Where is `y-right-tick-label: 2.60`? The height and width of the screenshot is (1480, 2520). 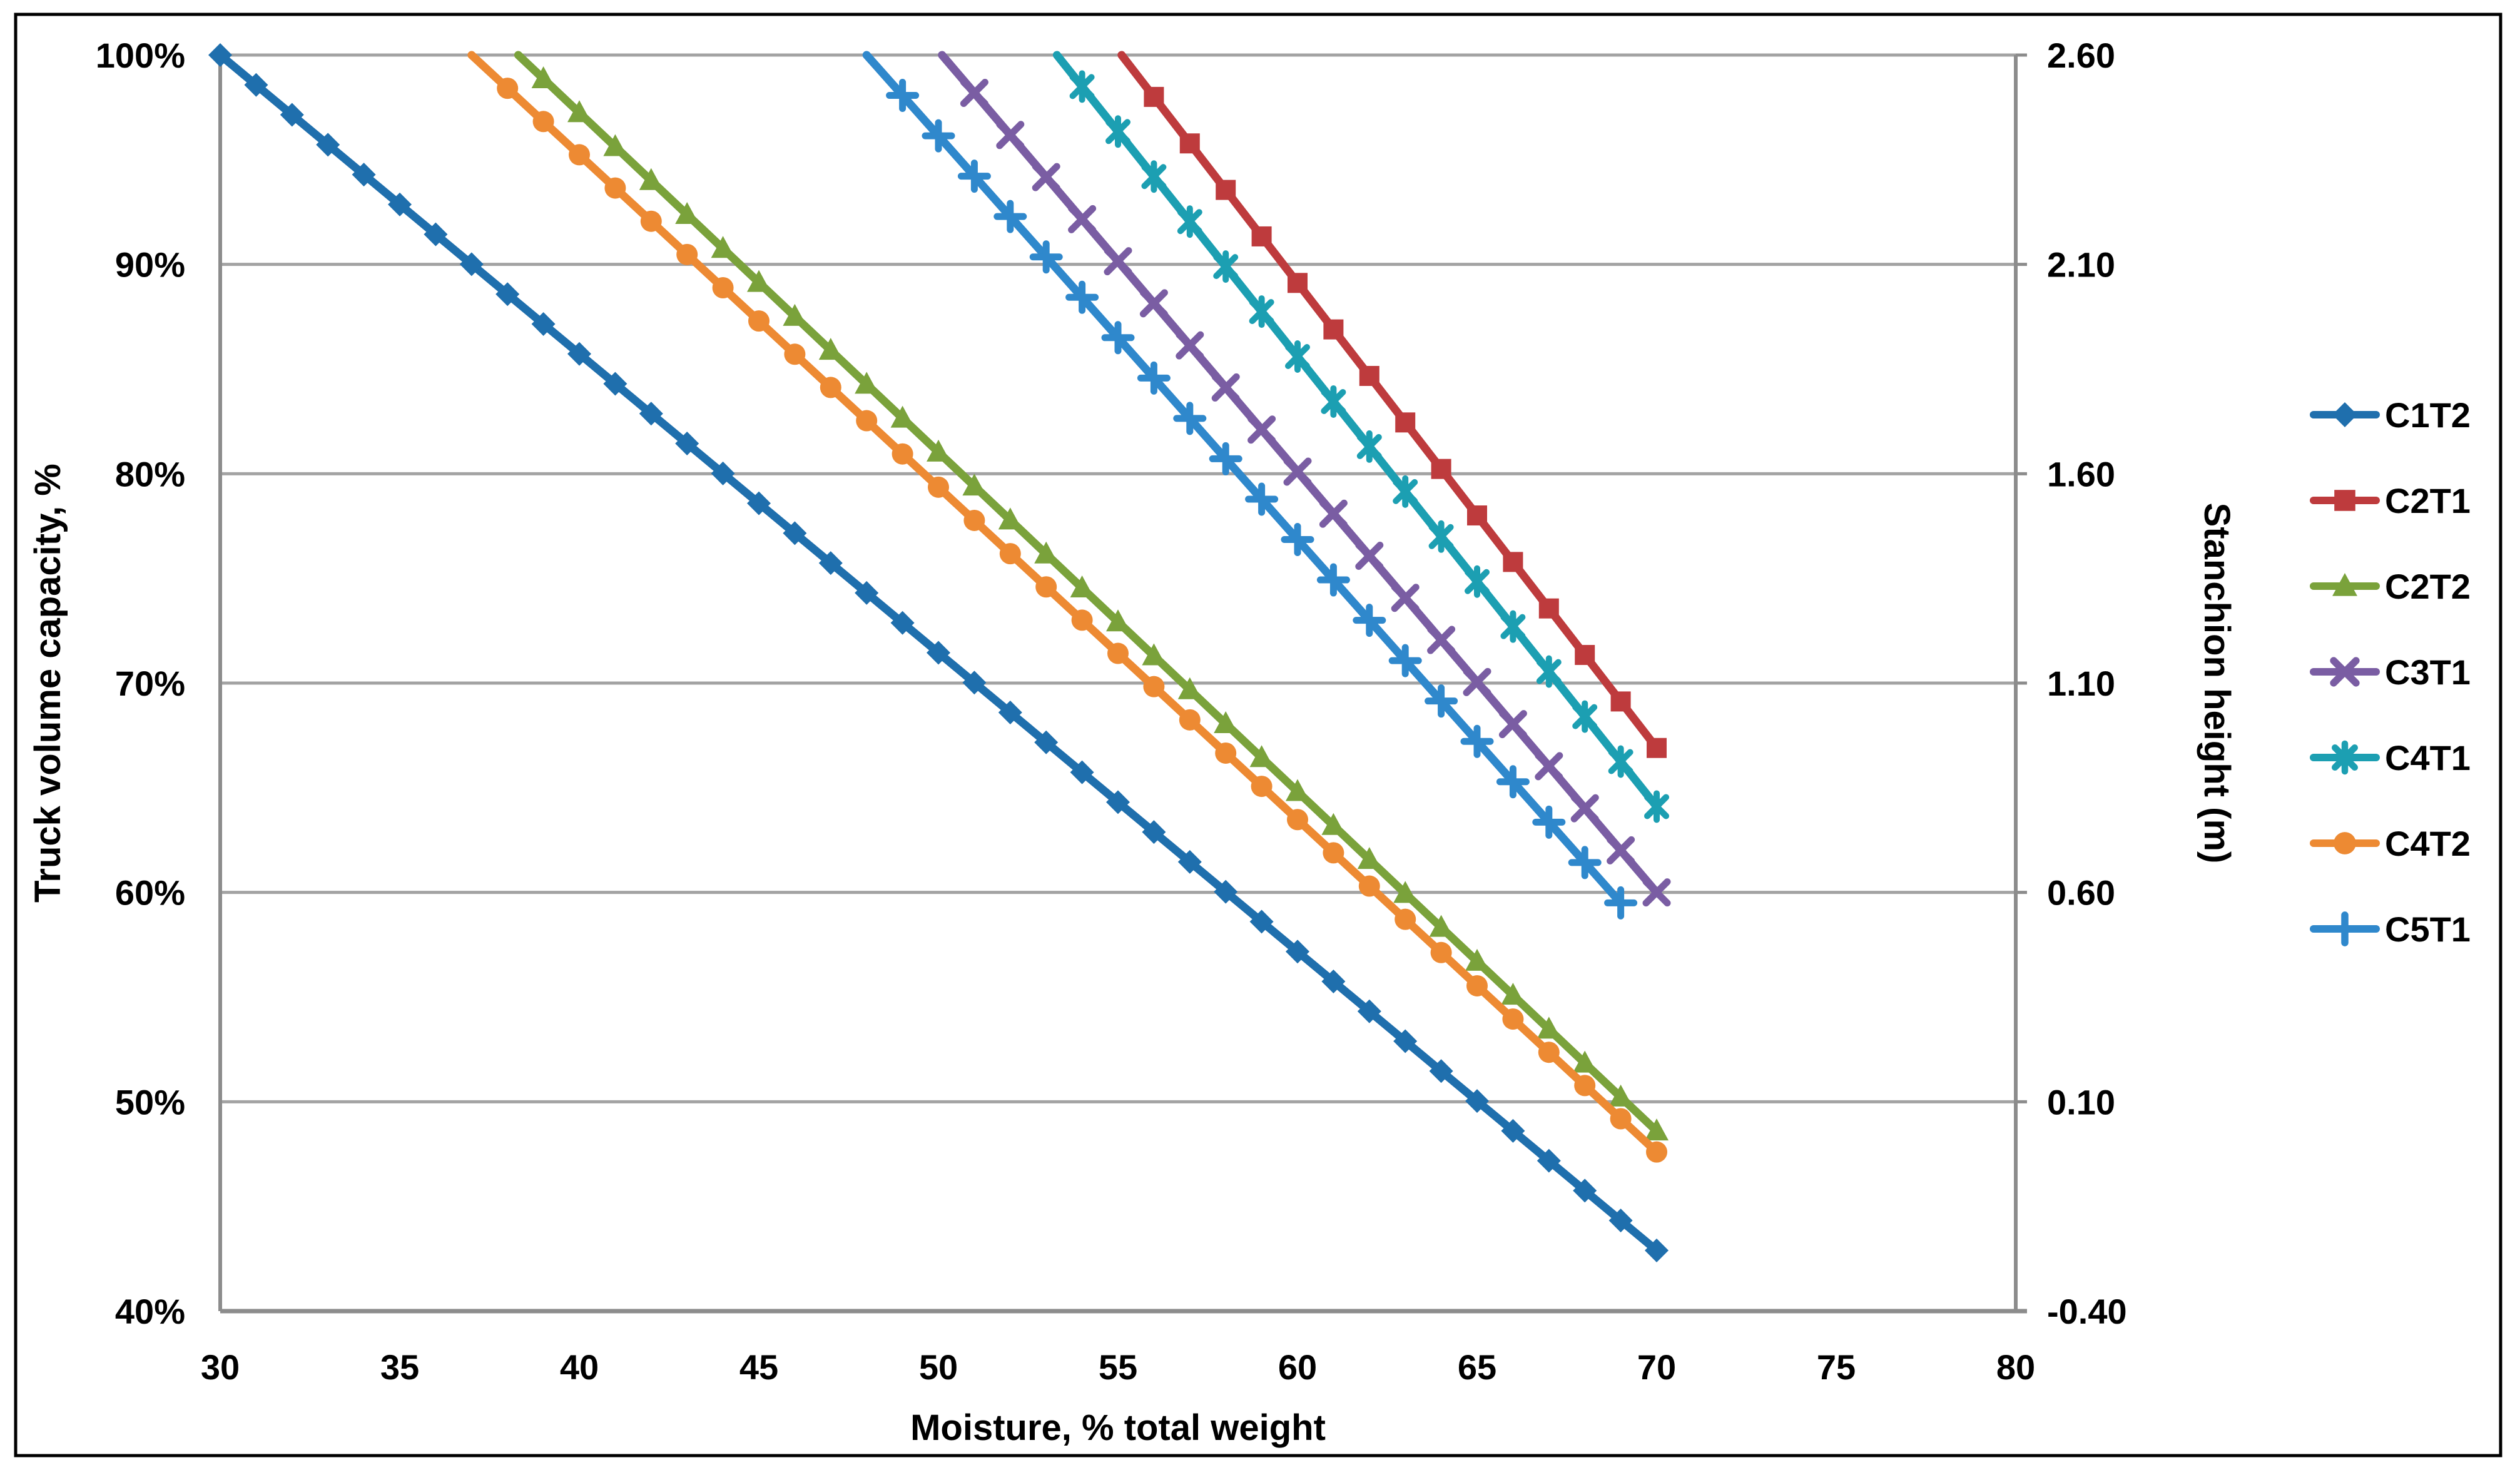 y-right-tick-label: 2.60 is located at coordinates (2081, 55).